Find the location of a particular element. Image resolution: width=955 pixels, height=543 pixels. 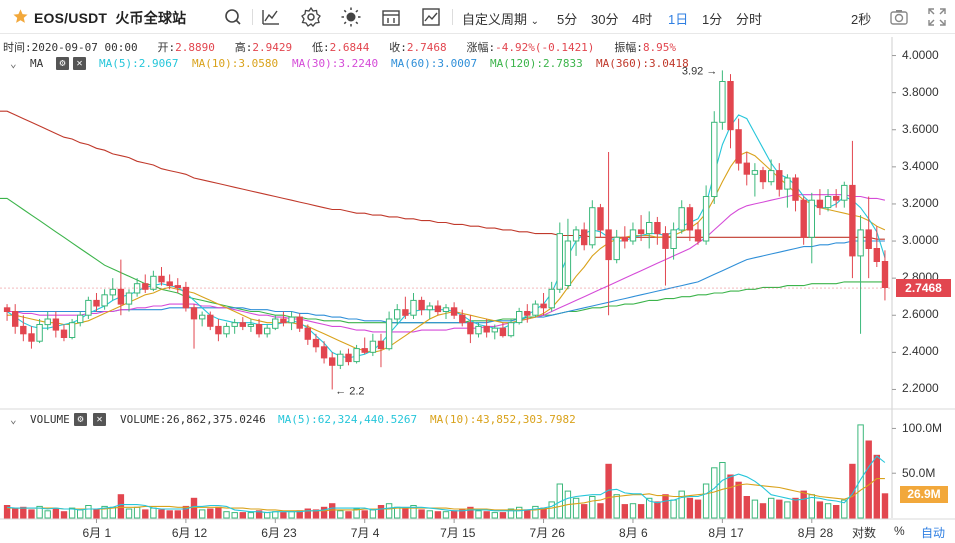

settings-icon is located at coordinates (311, 17).